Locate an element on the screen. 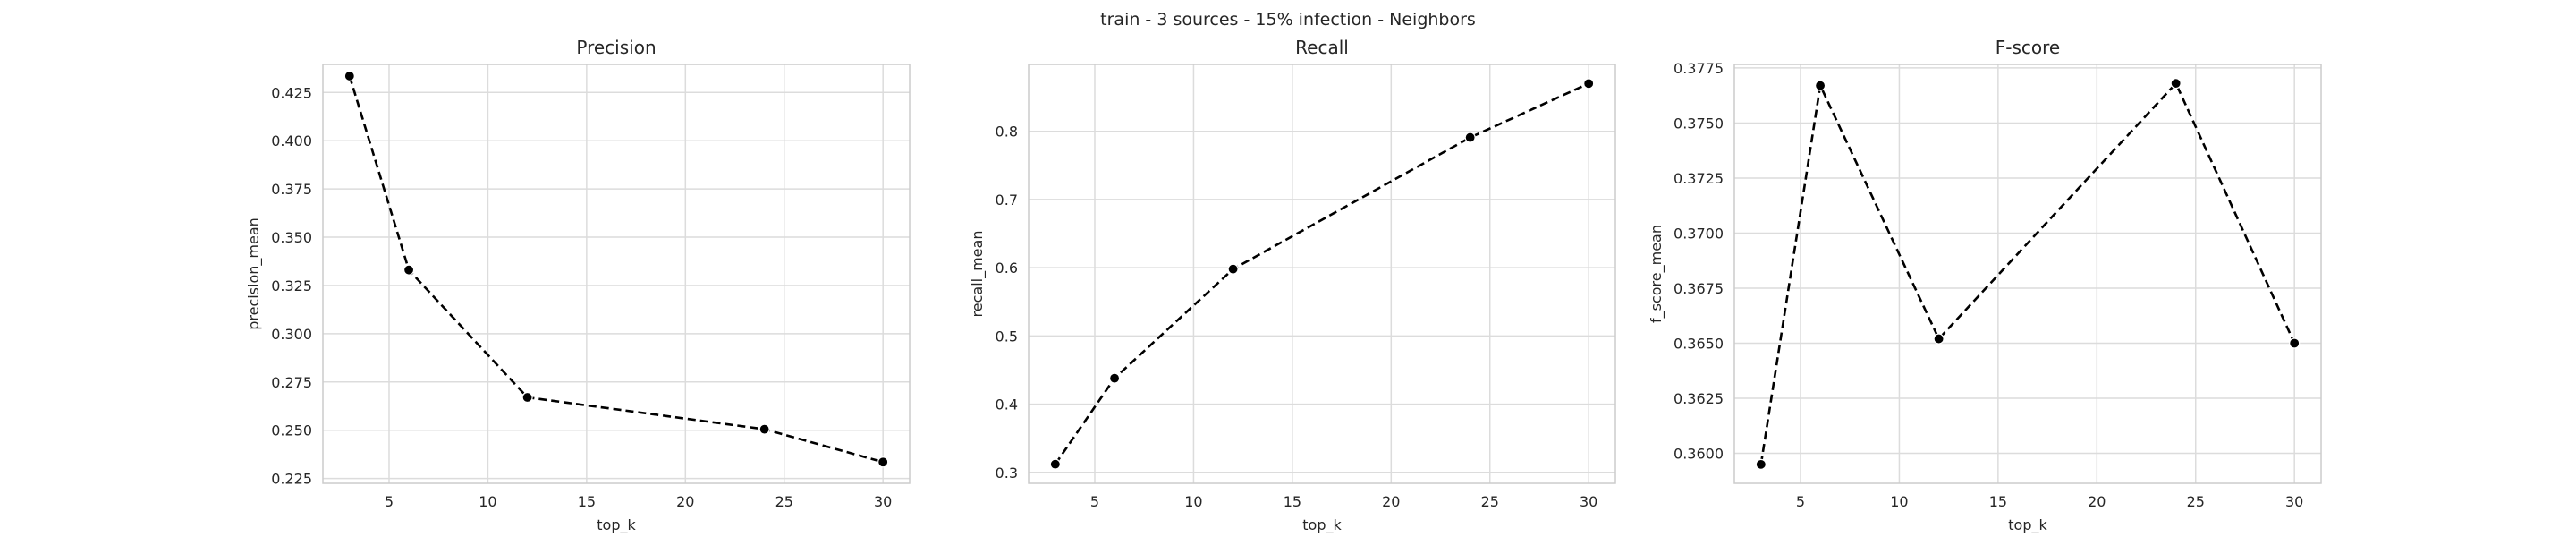  f-score-x-tick-label: 5 is located at coordinates (1800, 501).